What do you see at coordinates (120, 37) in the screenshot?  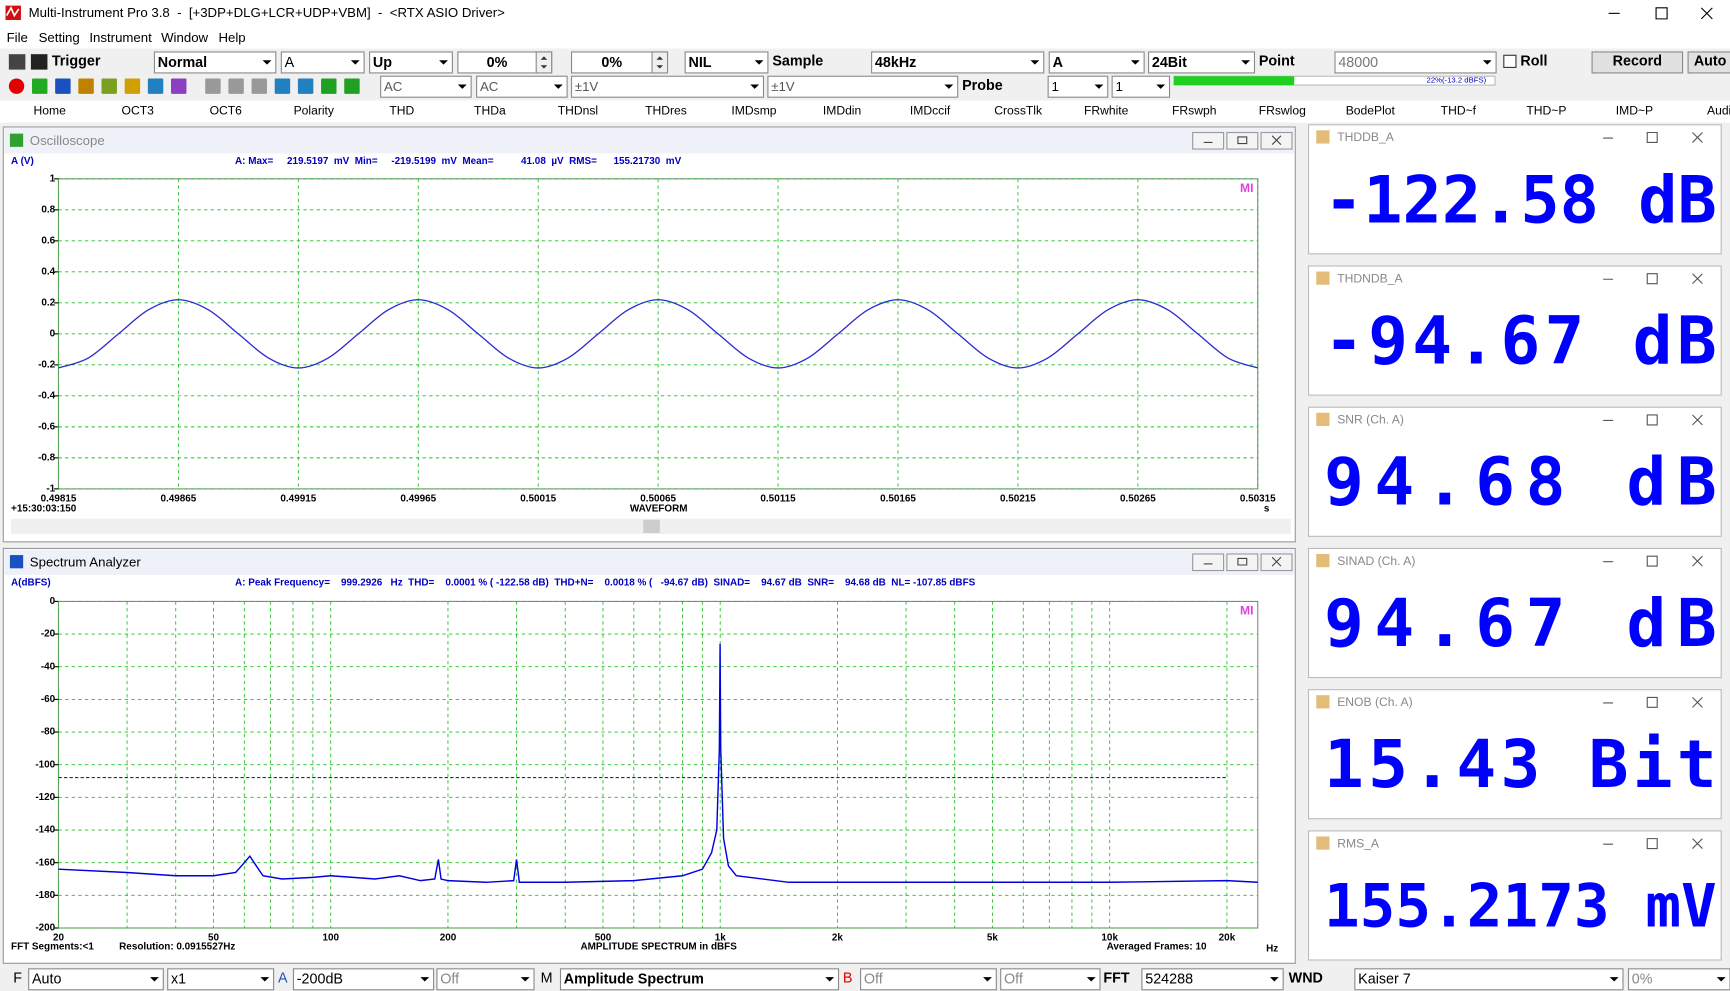 I see `menu-item: Instrument` at bounding box center [120, 37].